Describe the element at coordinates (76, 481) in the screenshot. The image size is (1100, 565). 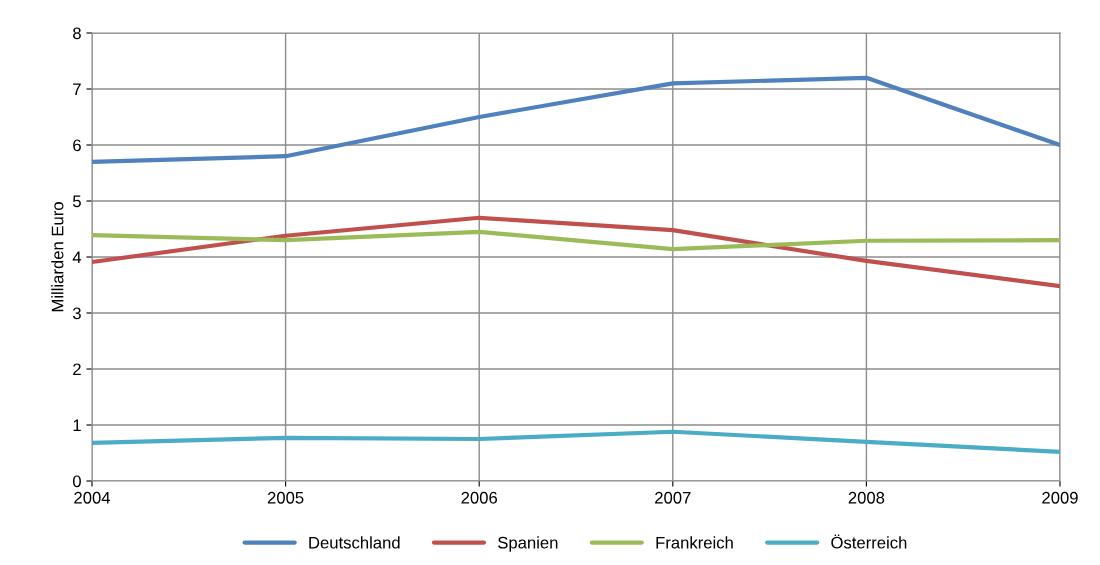
I see `y-tick-label: 0` at that location.